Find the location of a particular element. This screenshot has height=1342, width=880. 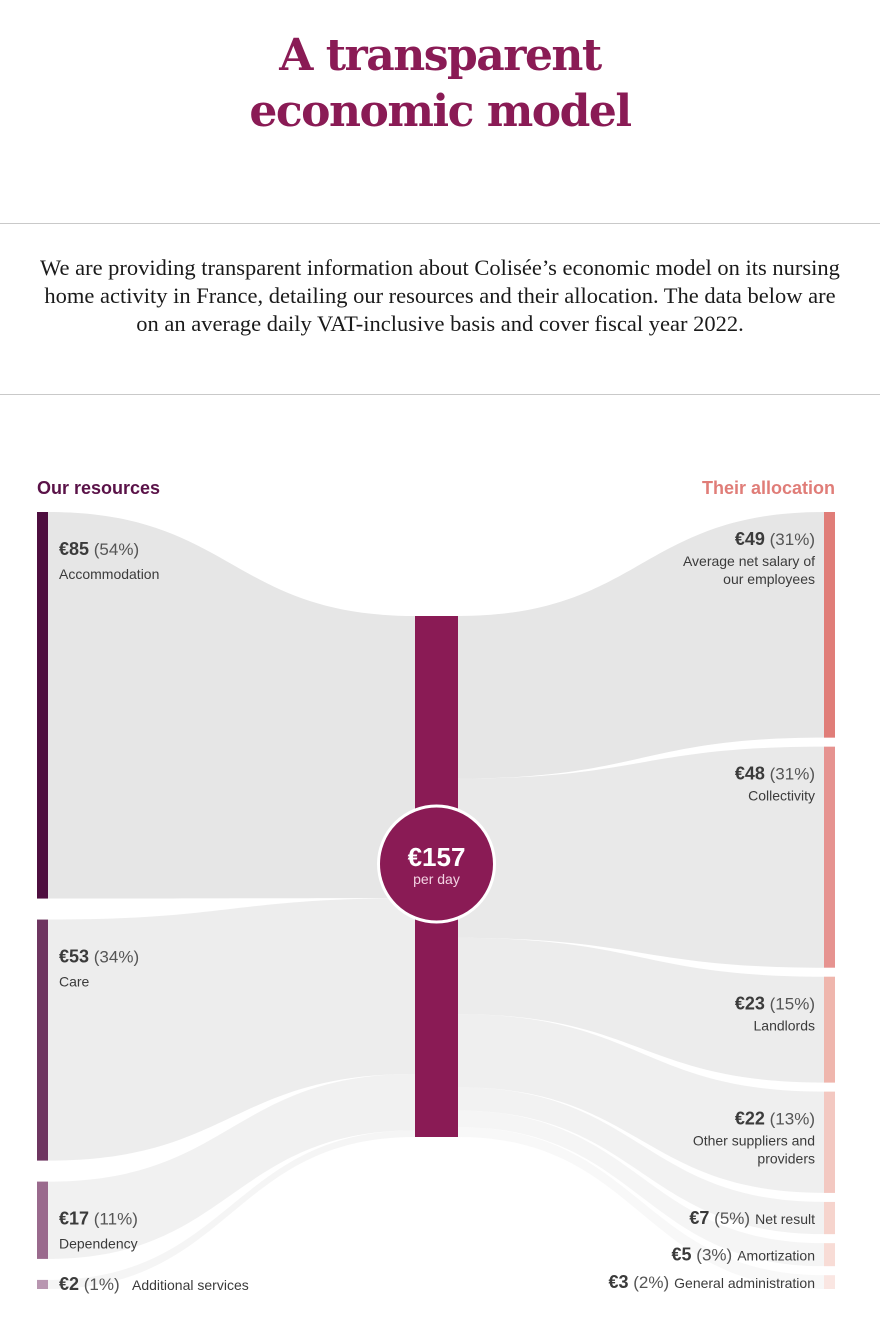

allocation-label-net-result: Net result is located at coordinates (785, 1219).